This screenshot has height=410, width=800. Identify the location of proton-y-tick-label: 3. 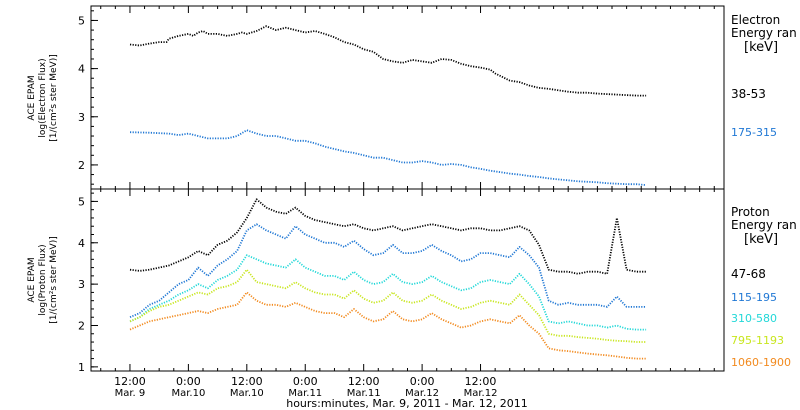
(81, 284).